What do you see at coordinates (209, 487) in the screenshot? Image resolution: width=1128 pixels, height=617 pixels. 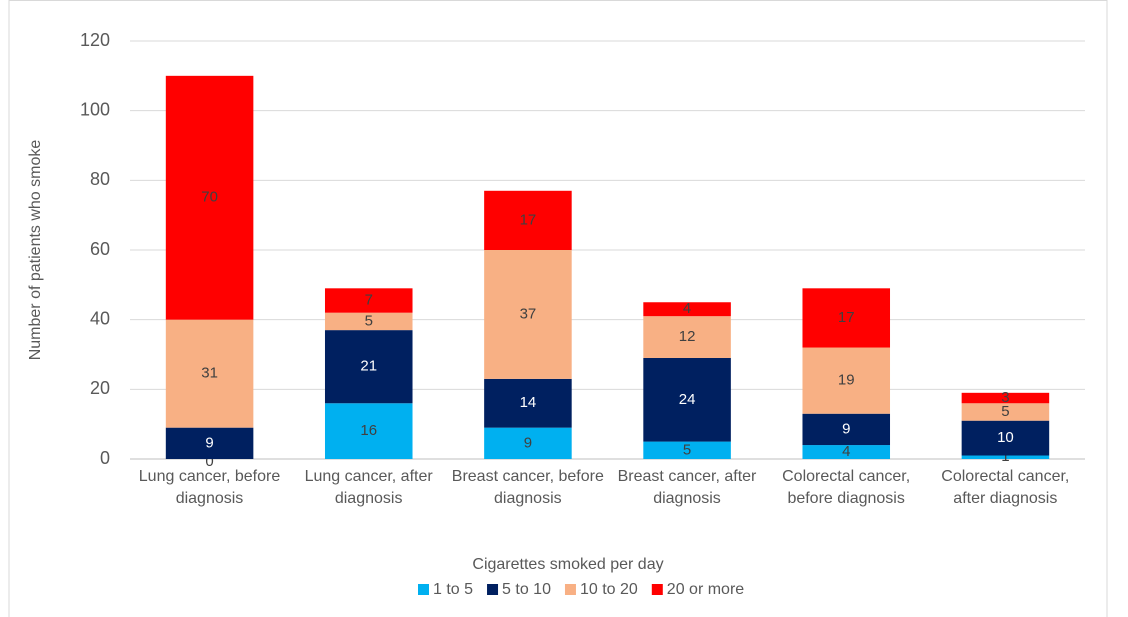 I see `x-tick-label: Lung cancer, before diagnosis` at bounding box center [209, 487].